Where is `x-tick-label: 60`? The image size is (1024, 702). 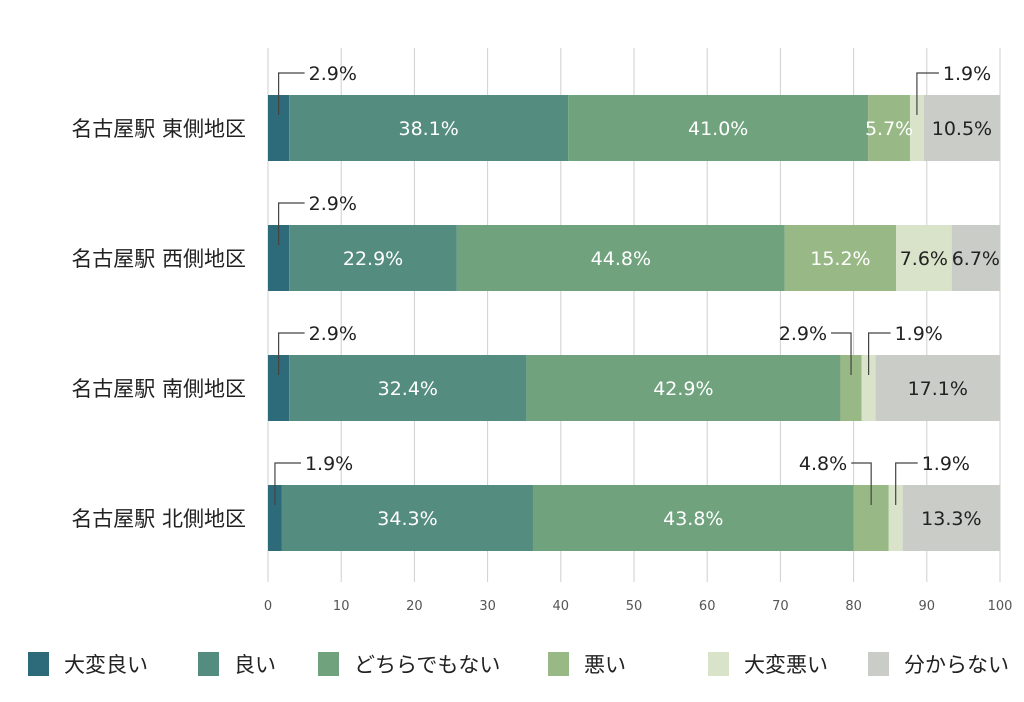
x-tick-label: 60 is located at coordinates (707, 606).